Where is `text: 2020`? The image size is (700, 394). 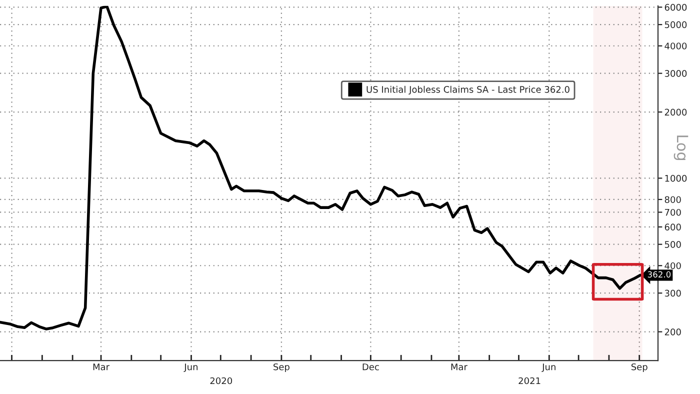
text: 2020 is located at coordinates (221, 380).